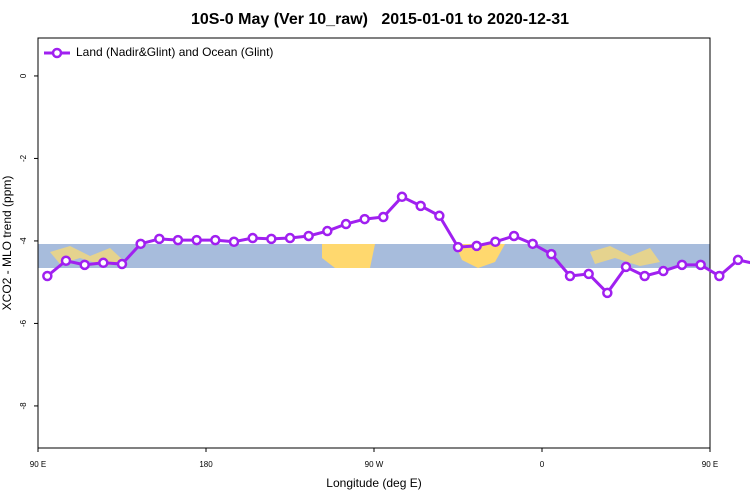  I want to click on legend-label: Land (Nadir&Glint) and Ocean (Glint), so click(174, 52).